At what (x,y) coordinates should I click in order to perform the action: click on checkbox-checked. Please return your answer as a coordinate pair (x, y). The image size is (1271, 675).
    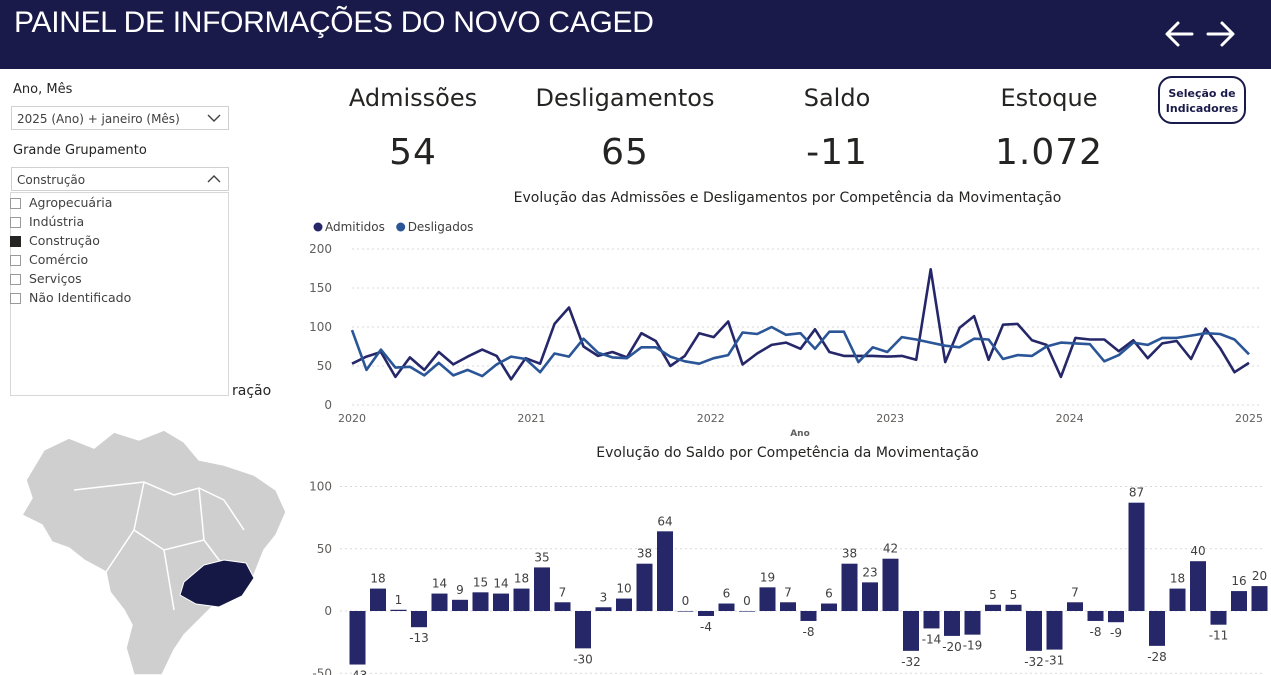
    Looking at the image, I should click on (15, 241).